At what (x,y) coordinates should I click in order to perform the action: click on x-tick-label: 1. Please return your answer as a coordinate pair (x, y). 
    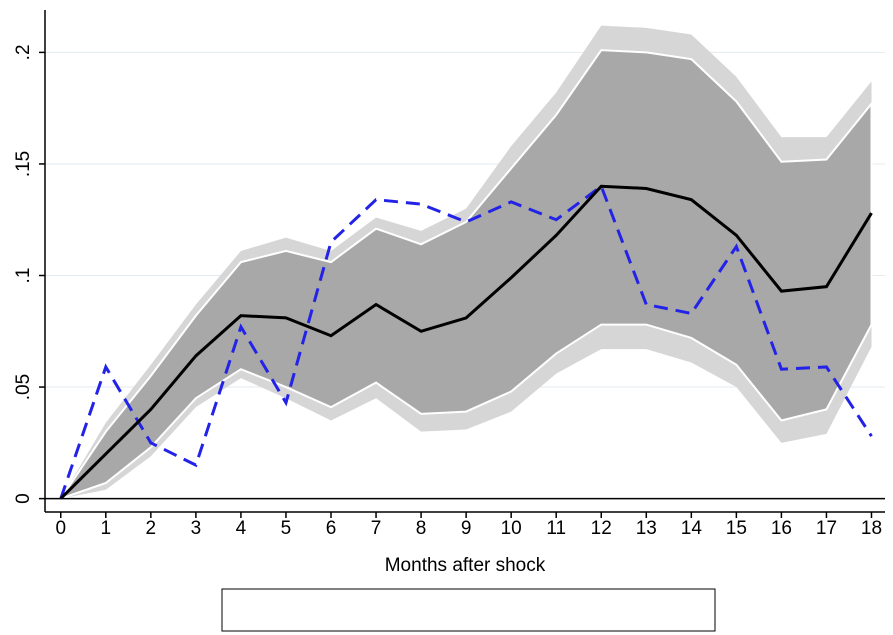
    Looking at the image, I should click on (106, 528).